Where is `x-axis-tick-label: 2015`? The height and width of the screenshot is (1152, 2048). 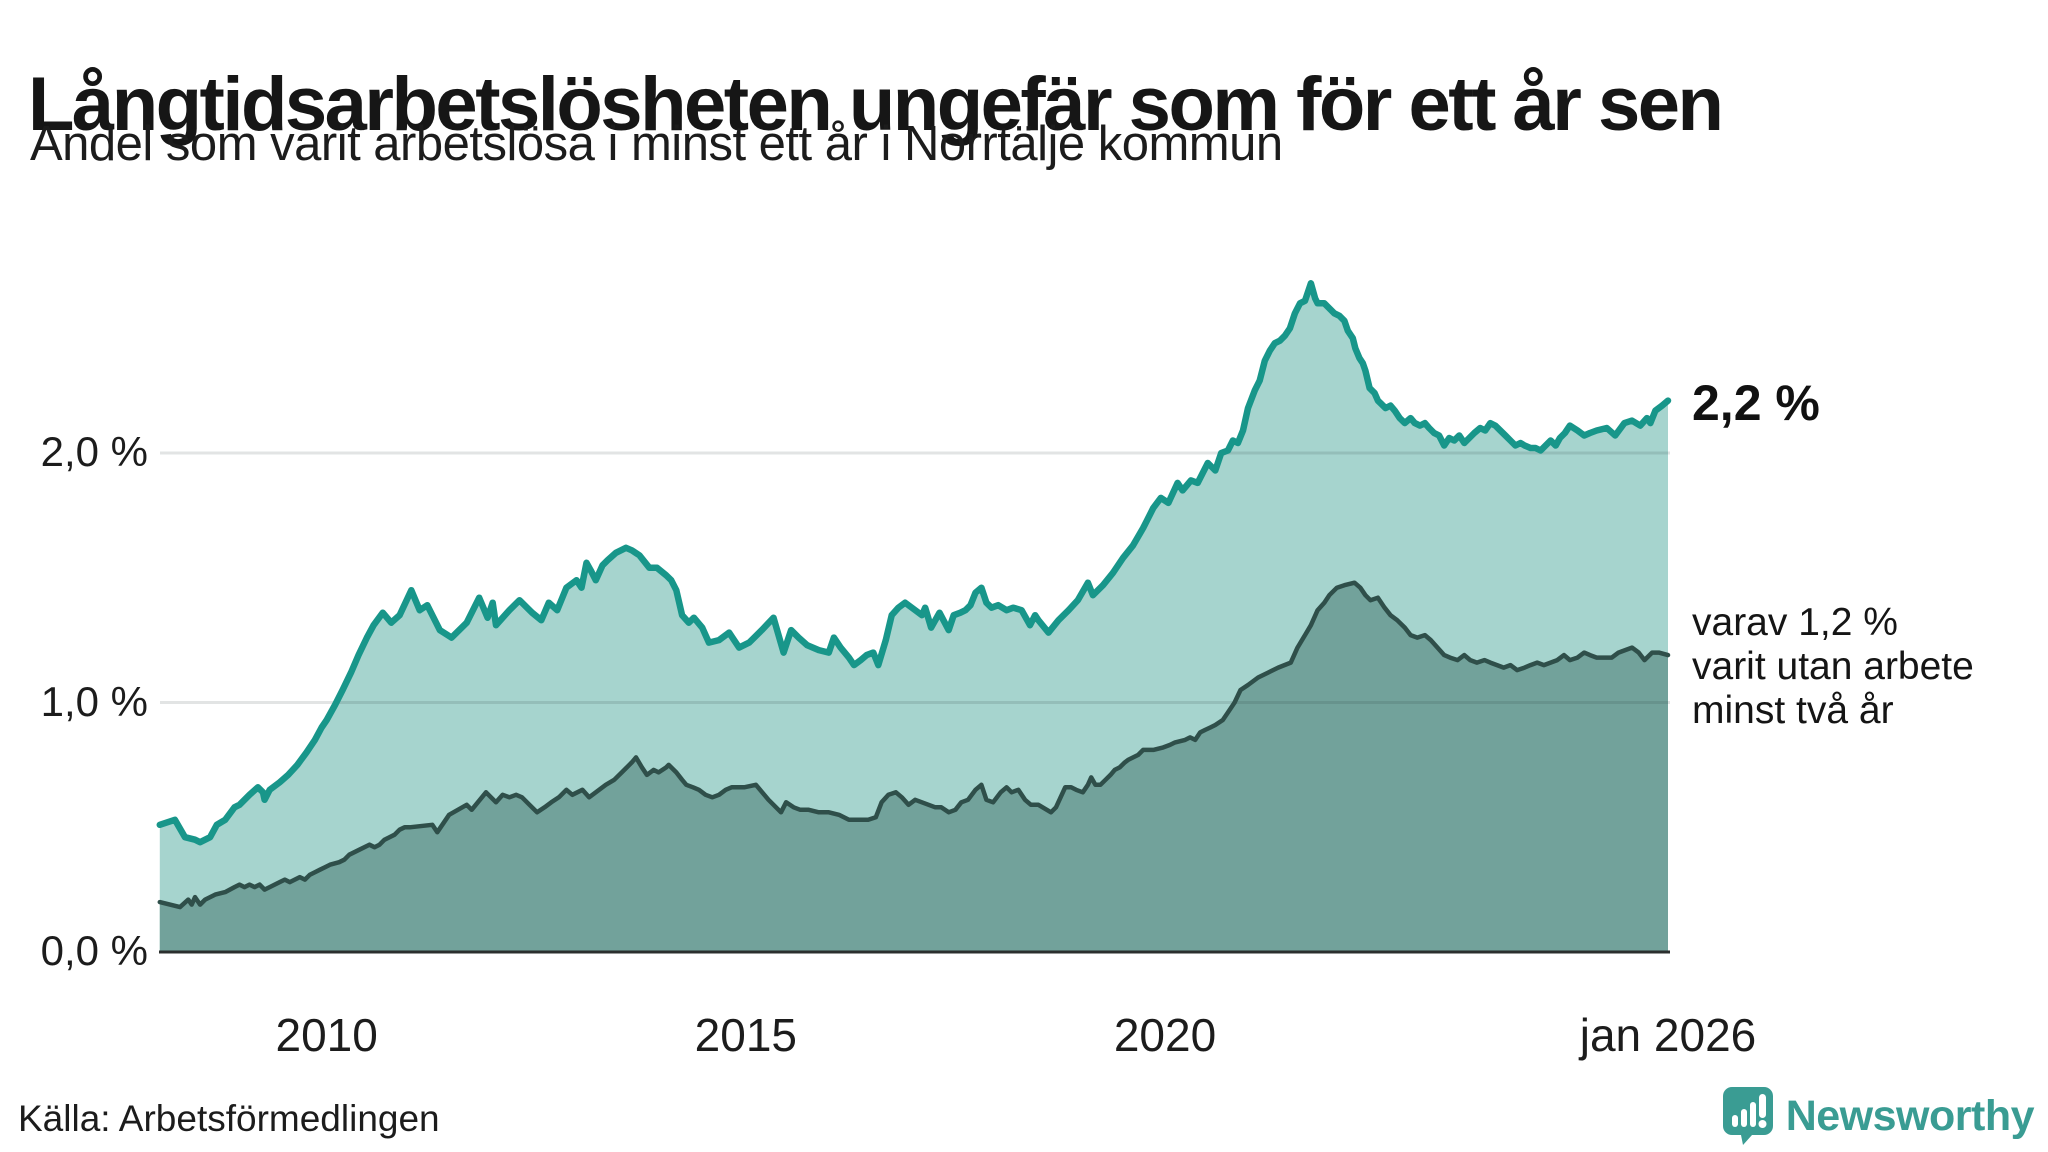 x-axis-tick-label: 2015 is located at coordinates (745, 1035).